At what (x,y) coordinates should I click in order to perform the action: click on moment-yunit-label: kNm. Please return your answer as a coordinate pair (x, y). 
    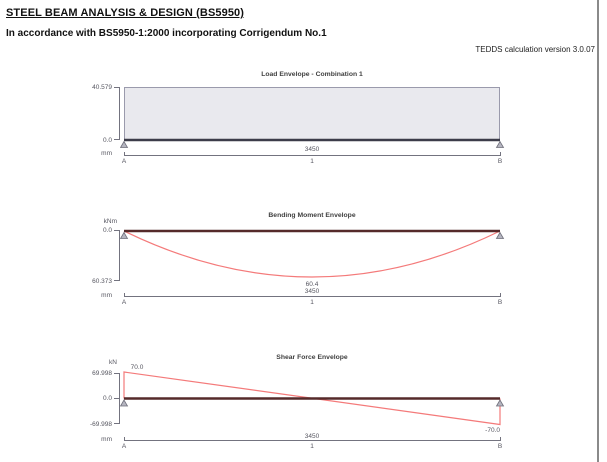
    Looking at the image, I should click on (110, 221).